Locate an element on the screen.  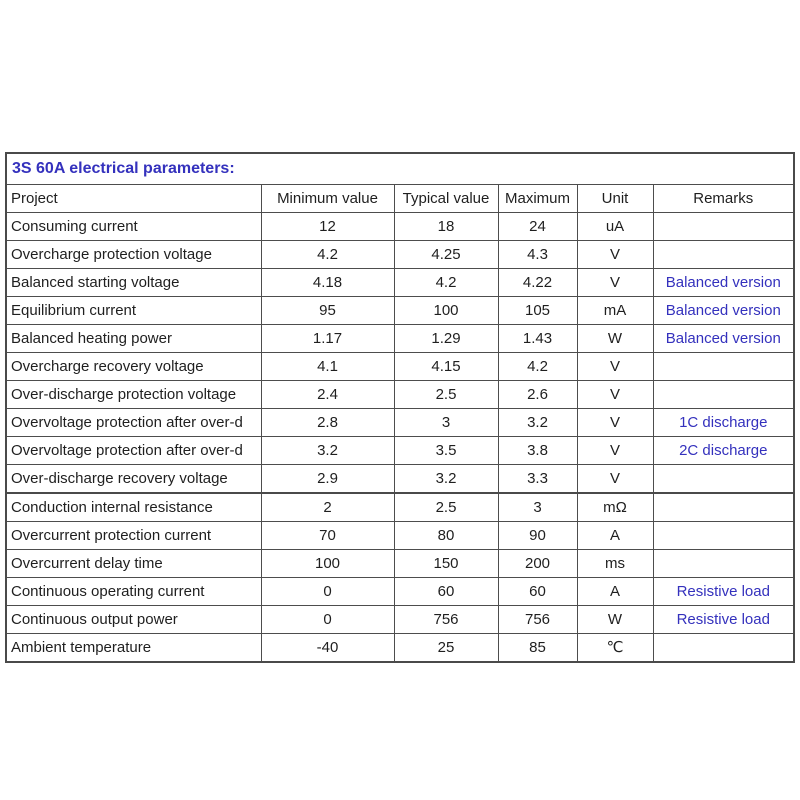
max-value-cell: 4.3 is located at coordinates (537, 254).